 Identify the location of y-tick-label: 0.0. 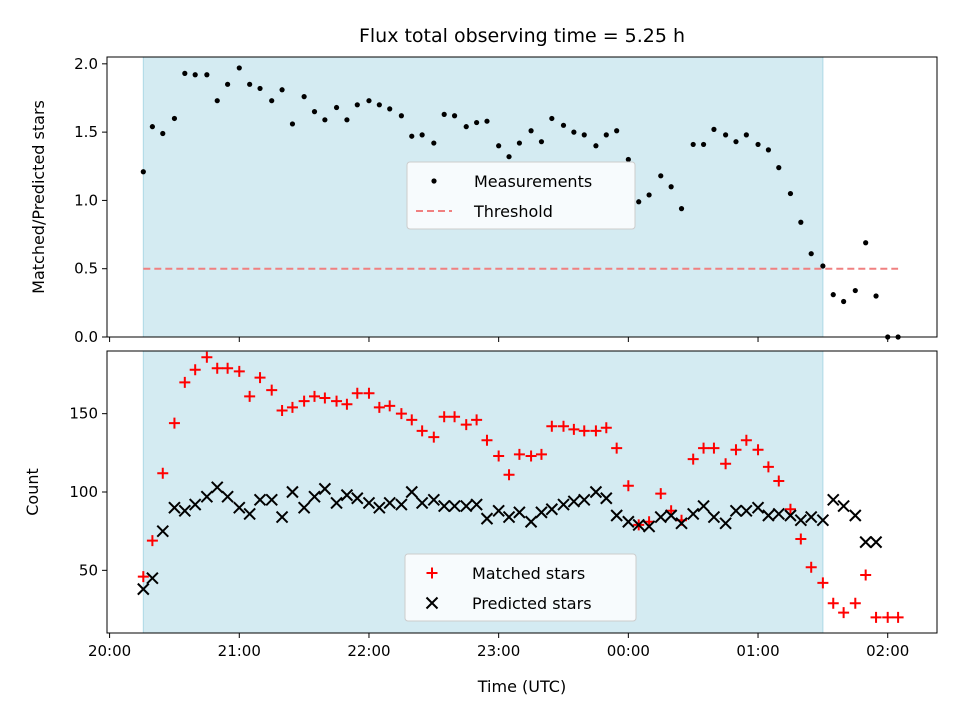
(86, 337).